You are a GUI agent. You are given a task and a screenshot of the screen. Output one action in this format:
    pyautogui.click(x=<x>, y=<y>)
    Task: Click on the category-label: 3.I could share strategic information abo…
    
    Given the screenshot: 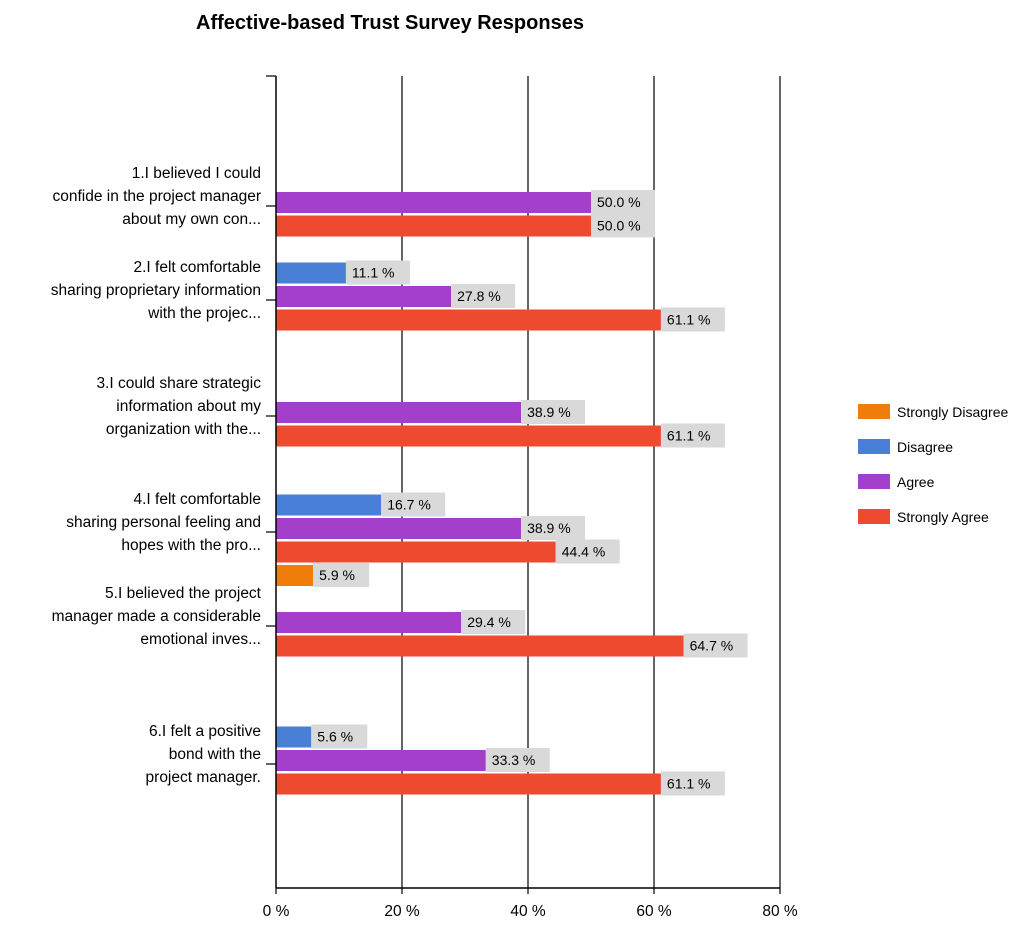 What is the action you would take?
    pyautogui.click(x=178, y=406)
    